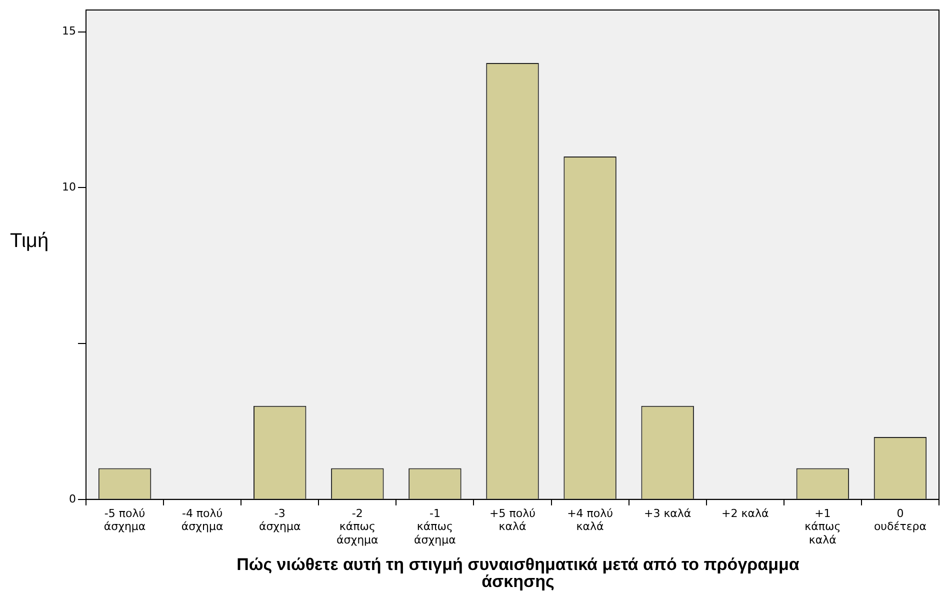 This screenshot has height=599, width=951. I want to click on x-tick-label: -5 πολύ άσχημα, so click(125, 520).